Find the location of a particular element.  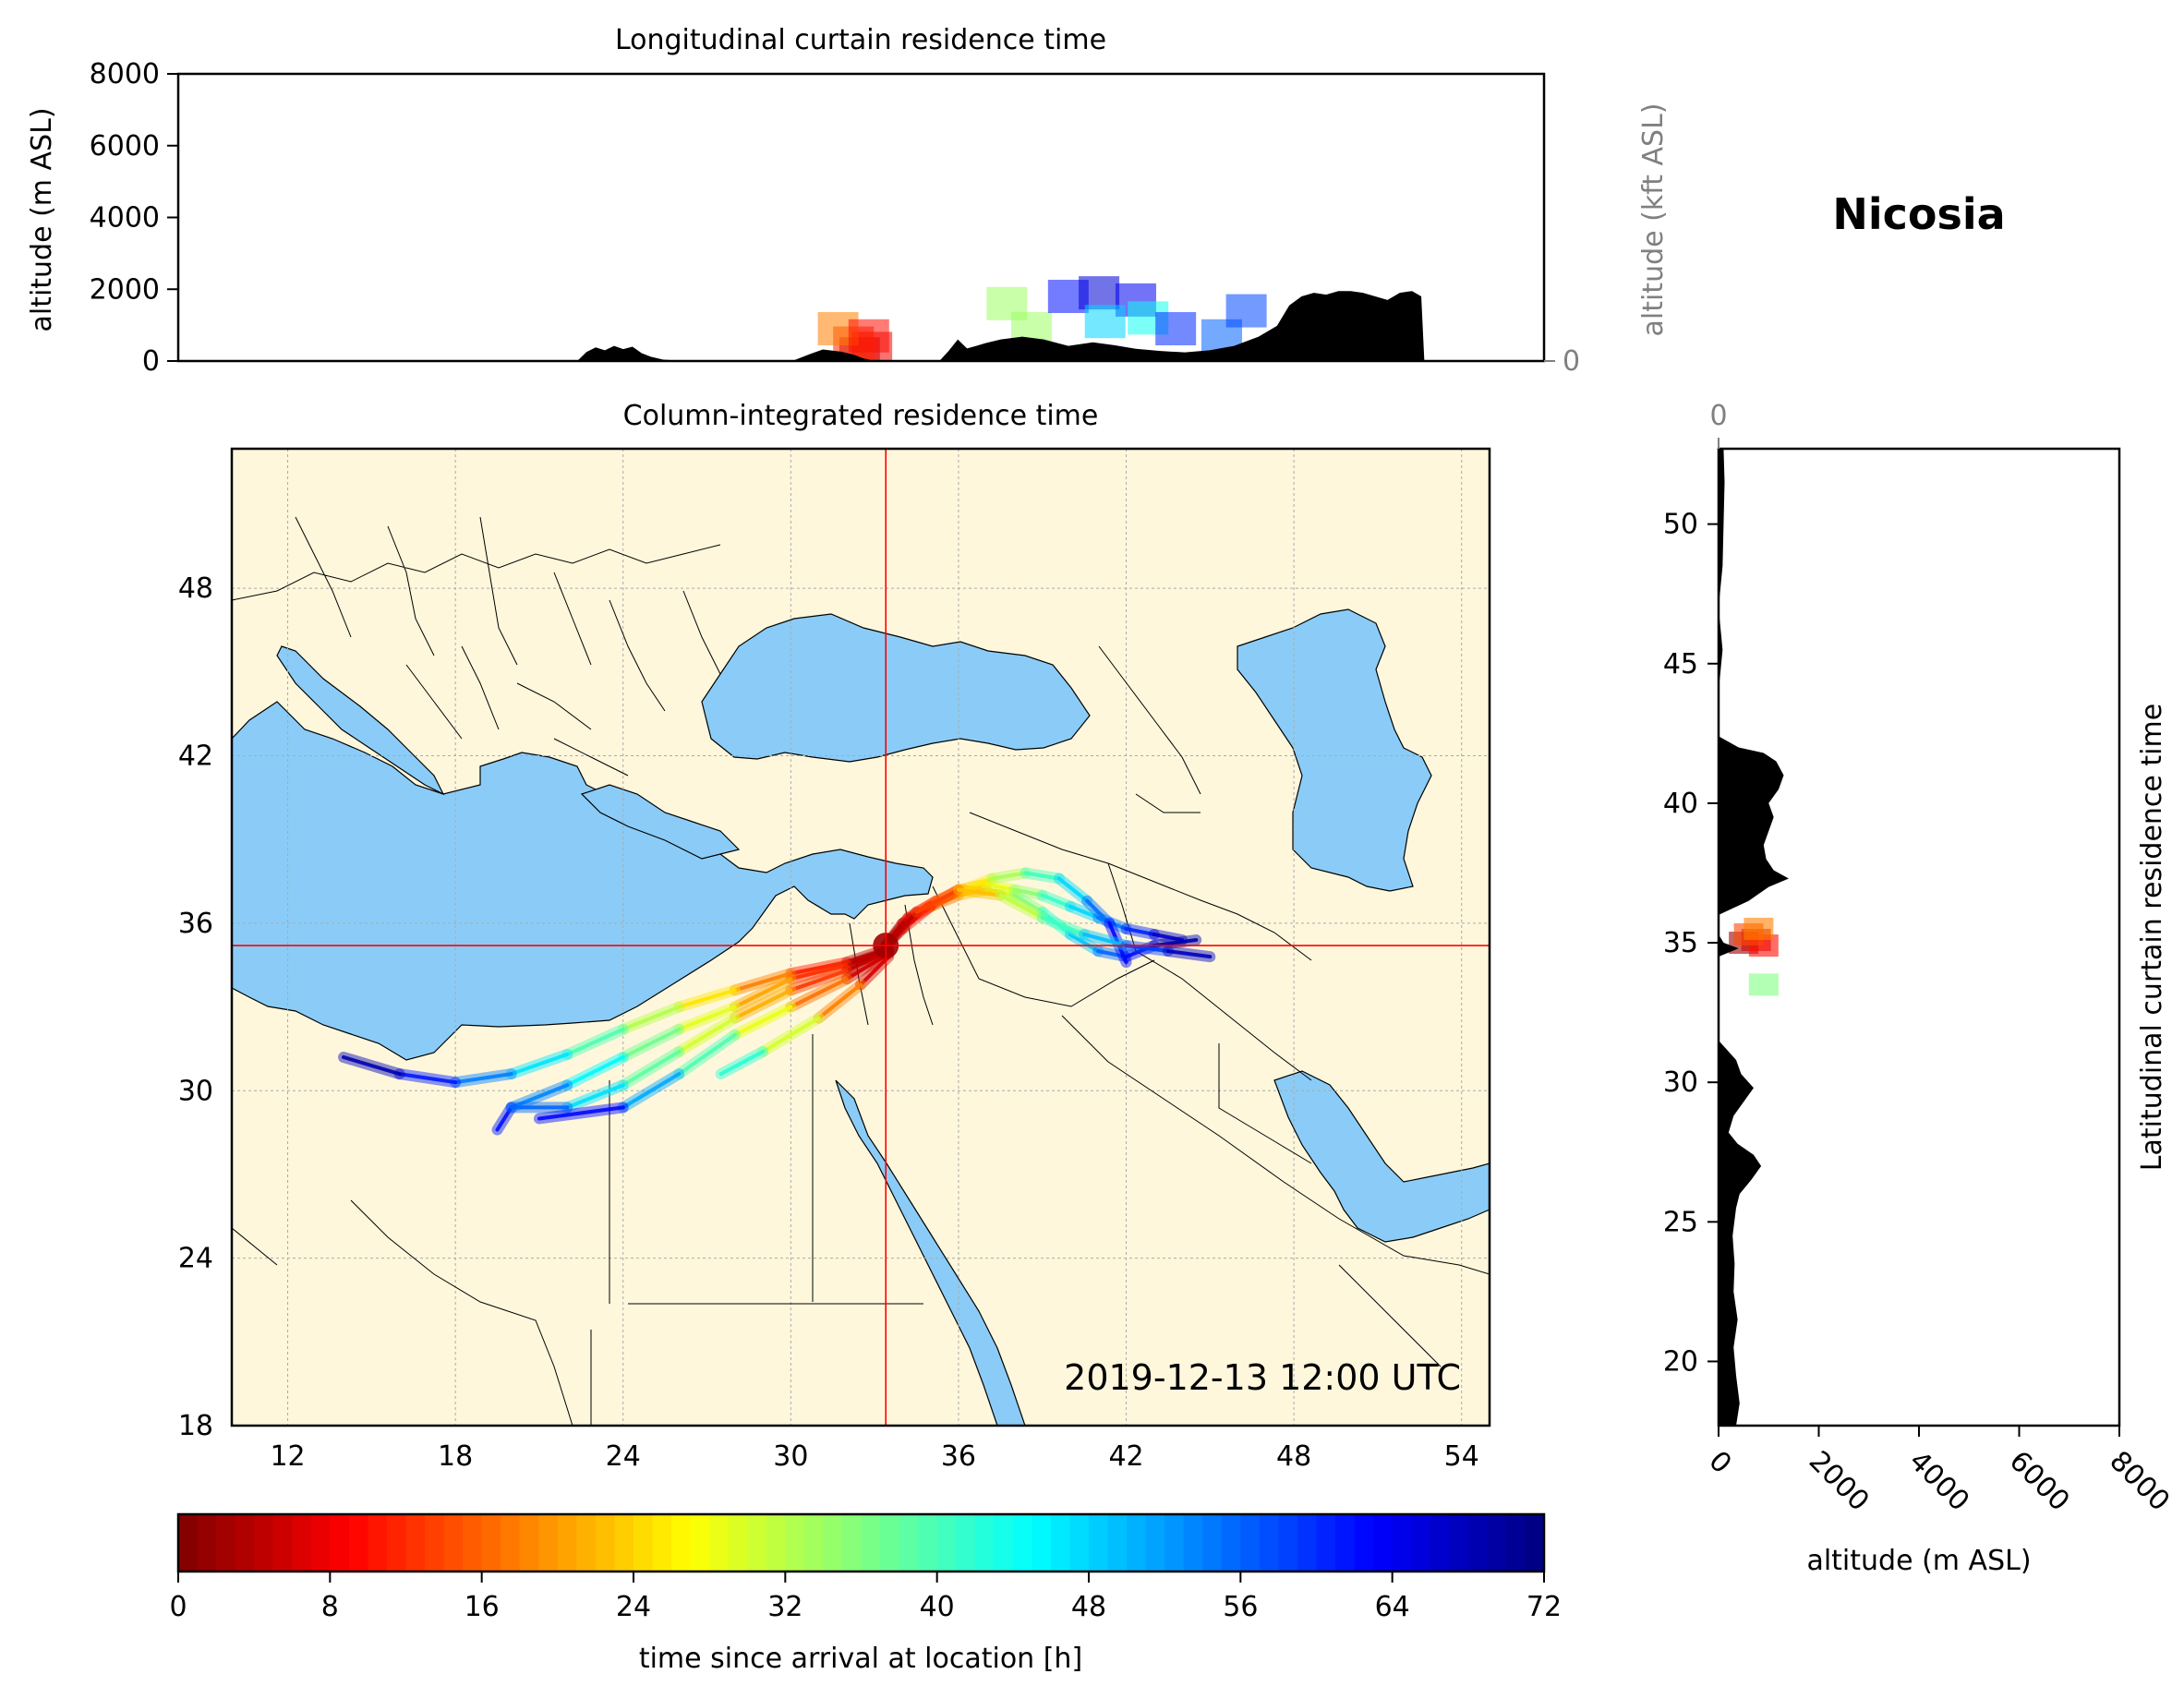

longitudinal-ylabel-right: altitude (kft ASL) is located at coordinates (1653, 219).